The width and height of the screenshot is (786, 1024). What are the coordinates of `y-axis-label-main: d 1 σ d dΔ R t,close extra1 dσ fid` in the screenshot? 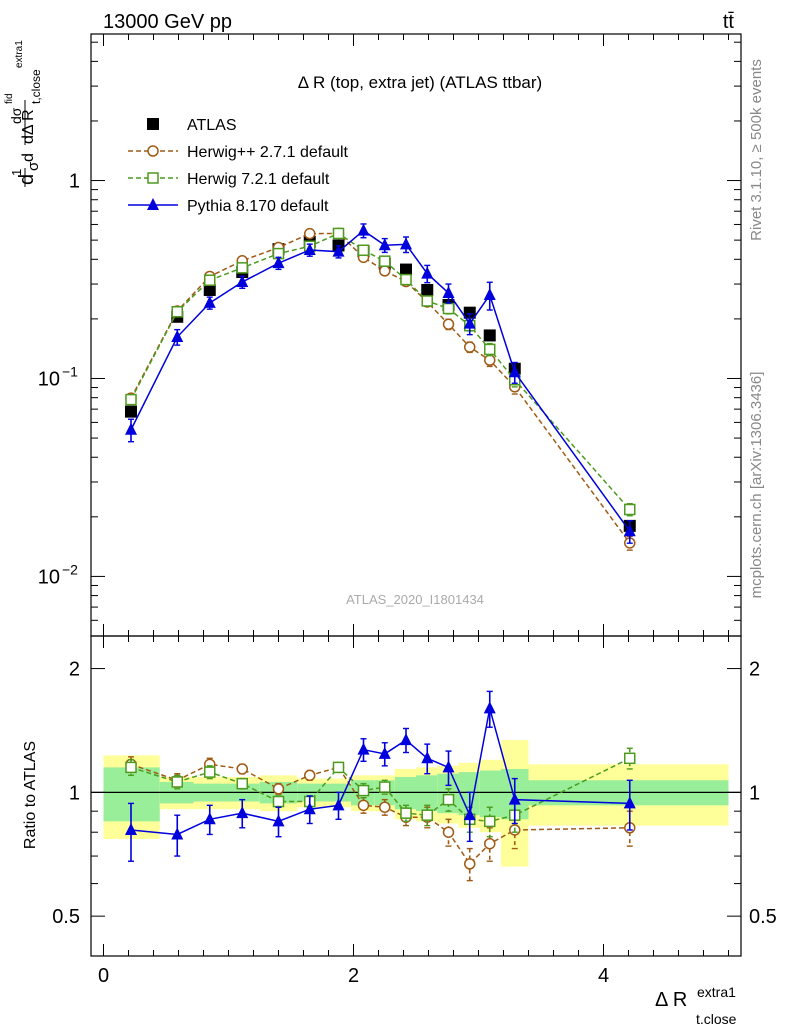 It's located at (23, 113).